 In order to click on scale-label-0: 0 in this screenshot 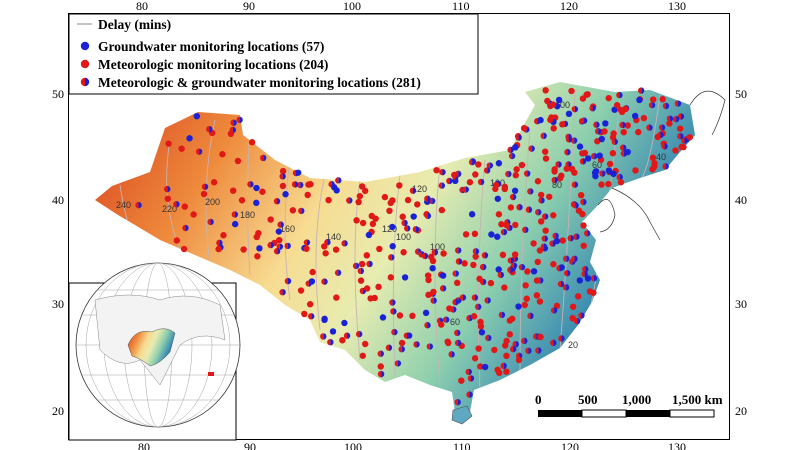, I will do `click(538, 399)`.